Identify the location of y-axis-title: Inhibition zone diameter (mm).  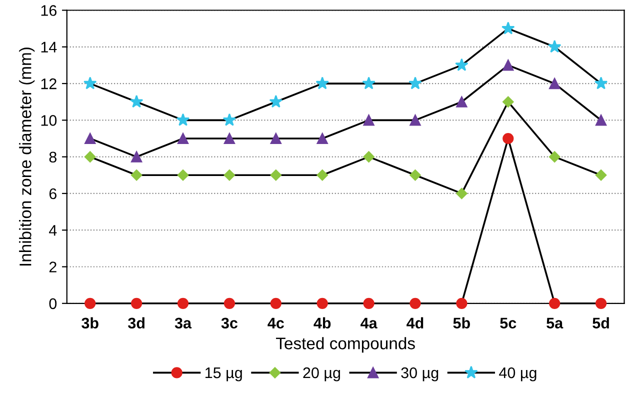
(27, 157).